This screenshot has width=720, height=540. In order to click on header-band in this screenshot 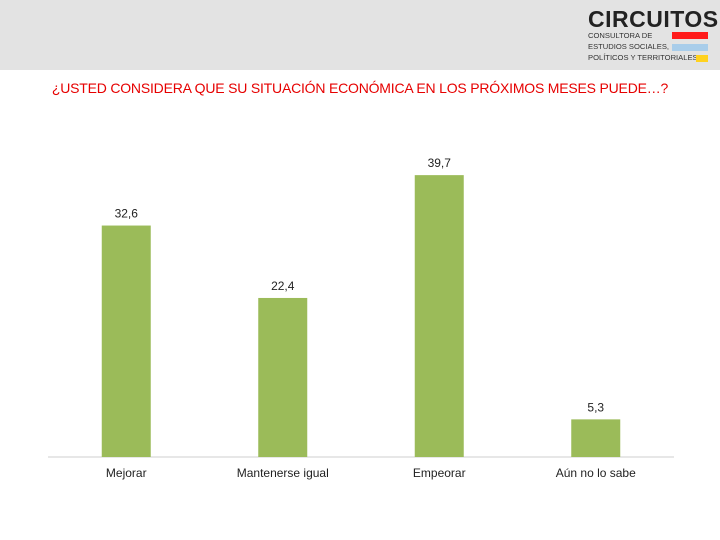, I will do `click(360, 35)`.